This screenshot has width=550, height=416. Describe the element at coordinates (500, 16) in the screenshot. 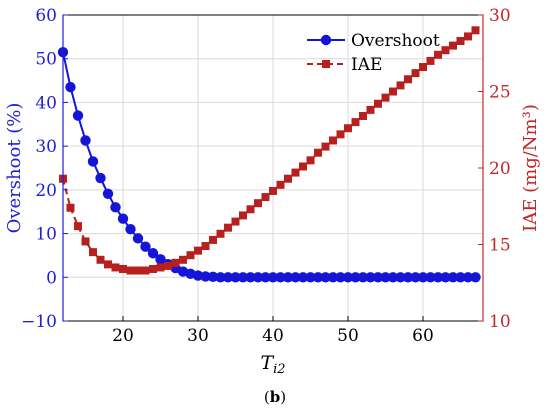

I see `right-tick-label: 30` at that location.